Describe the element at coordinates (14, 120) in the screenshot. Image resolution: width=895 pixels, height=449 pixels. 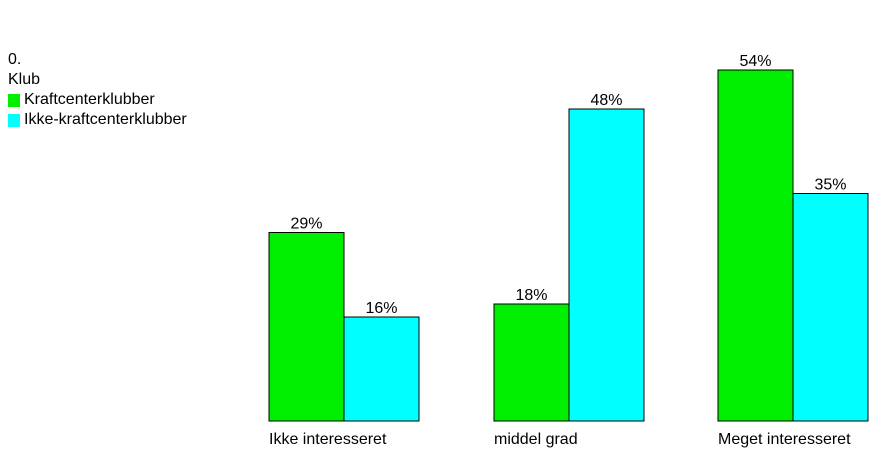
I see `legend-swatch-cyan` at that location.